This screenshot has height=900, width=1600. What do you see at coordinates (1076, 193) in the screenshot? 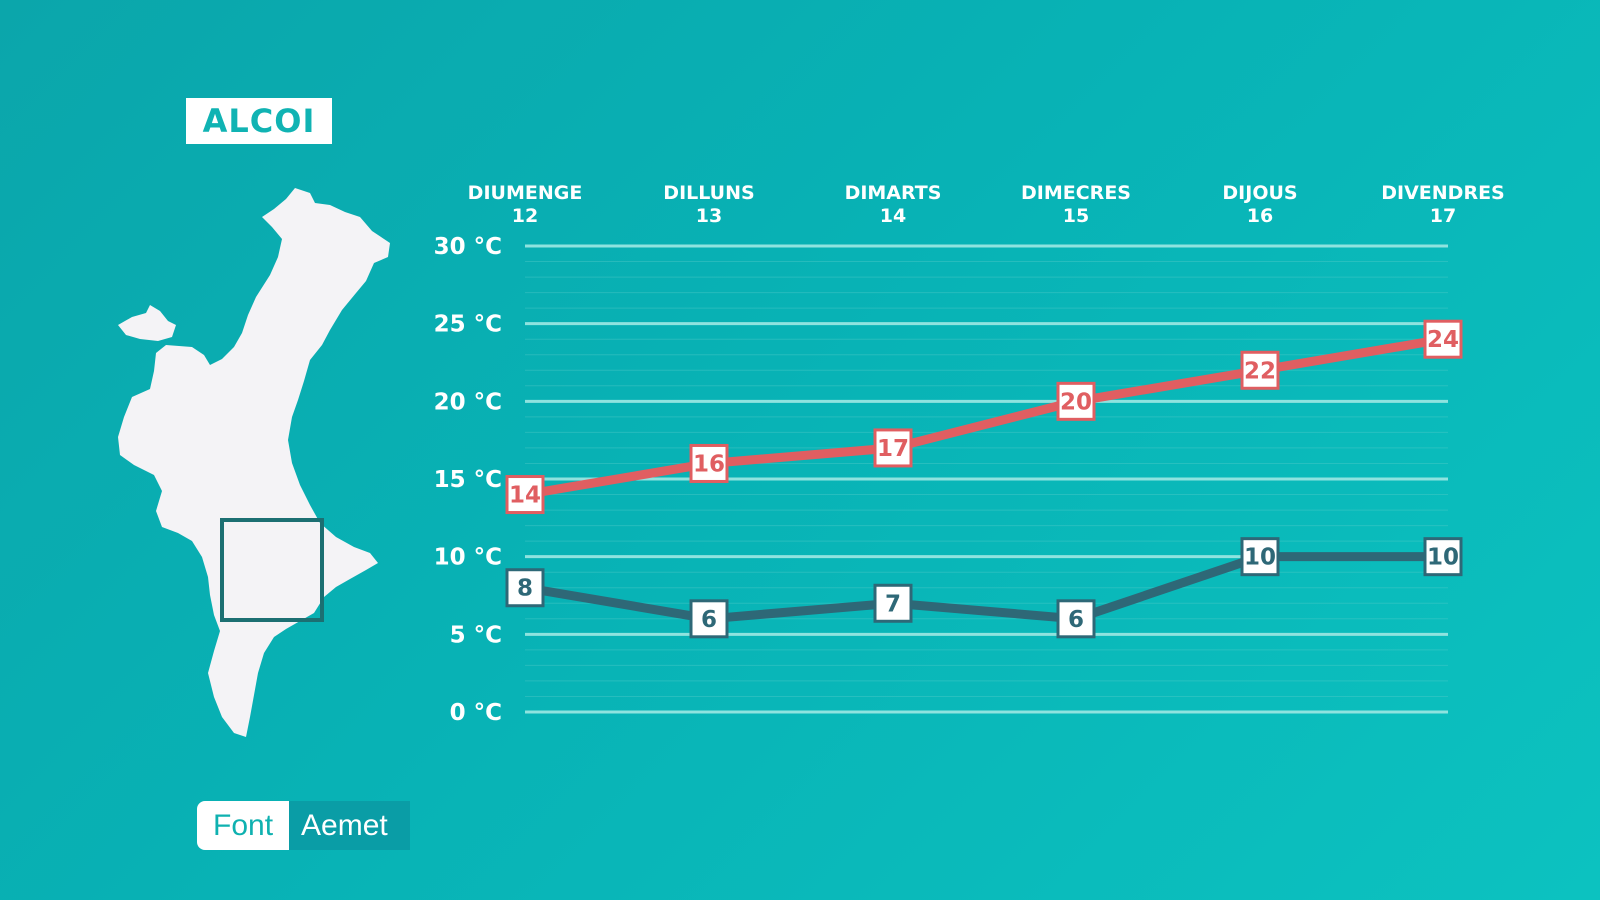
I see `day-label: DIMECRES` at bounding box center [1076, 193].